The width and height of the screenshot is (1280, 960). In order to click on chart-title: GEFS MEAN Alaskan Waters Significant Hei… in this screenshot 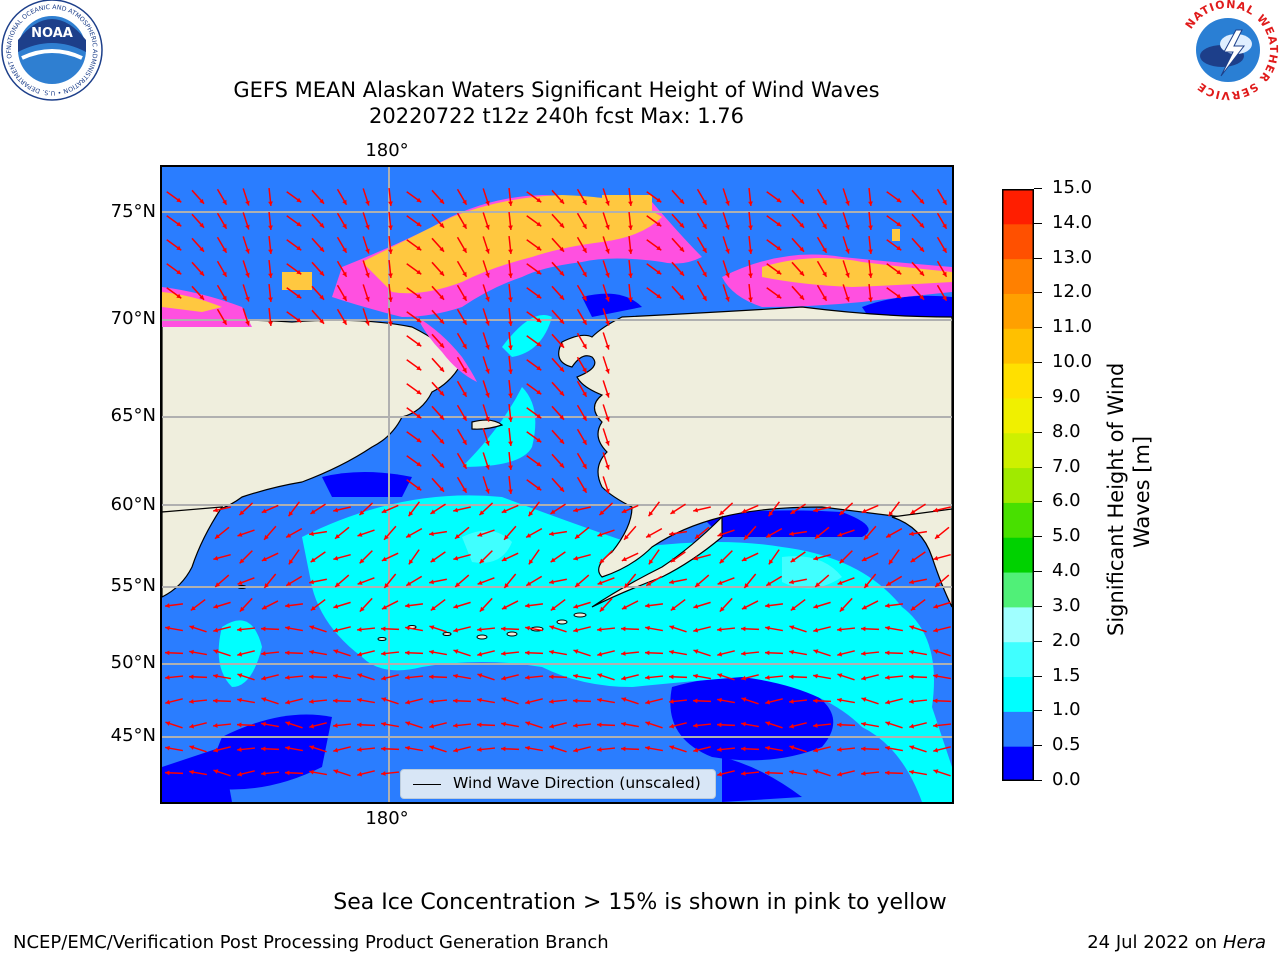, I will do `click(556, 90)`.